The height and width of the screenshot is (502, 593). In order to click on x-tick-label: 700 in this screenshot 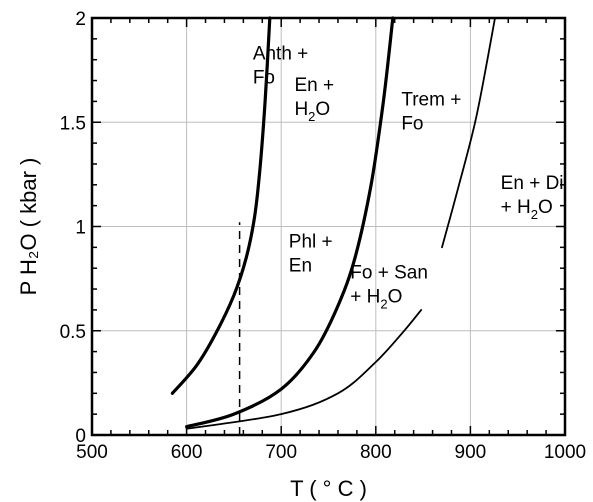, I will do `click(281, 452)`.